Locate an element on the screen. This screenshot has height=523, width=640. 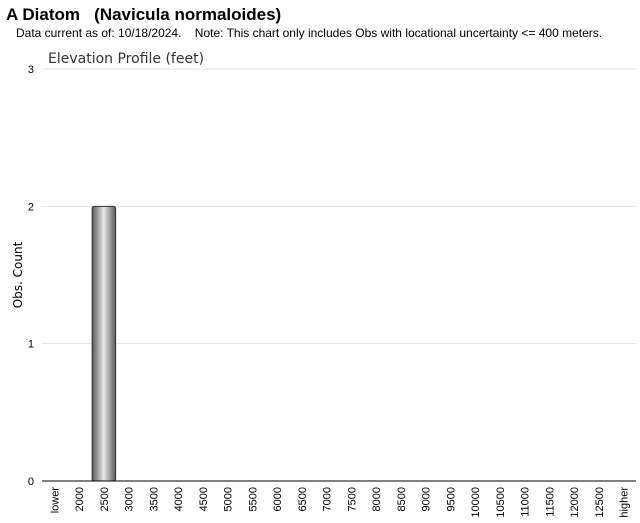
x-tick-label: 5000 is located at coordinates (229, 499).